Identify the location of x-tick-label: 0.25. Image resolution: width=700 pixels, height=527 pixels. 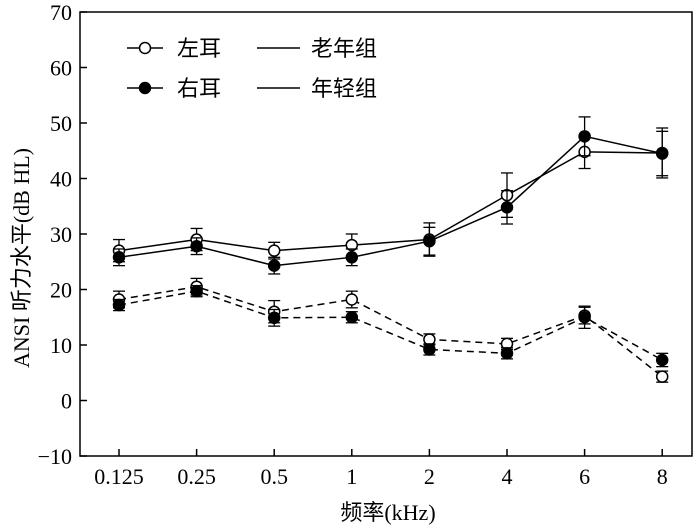
(196, 476).